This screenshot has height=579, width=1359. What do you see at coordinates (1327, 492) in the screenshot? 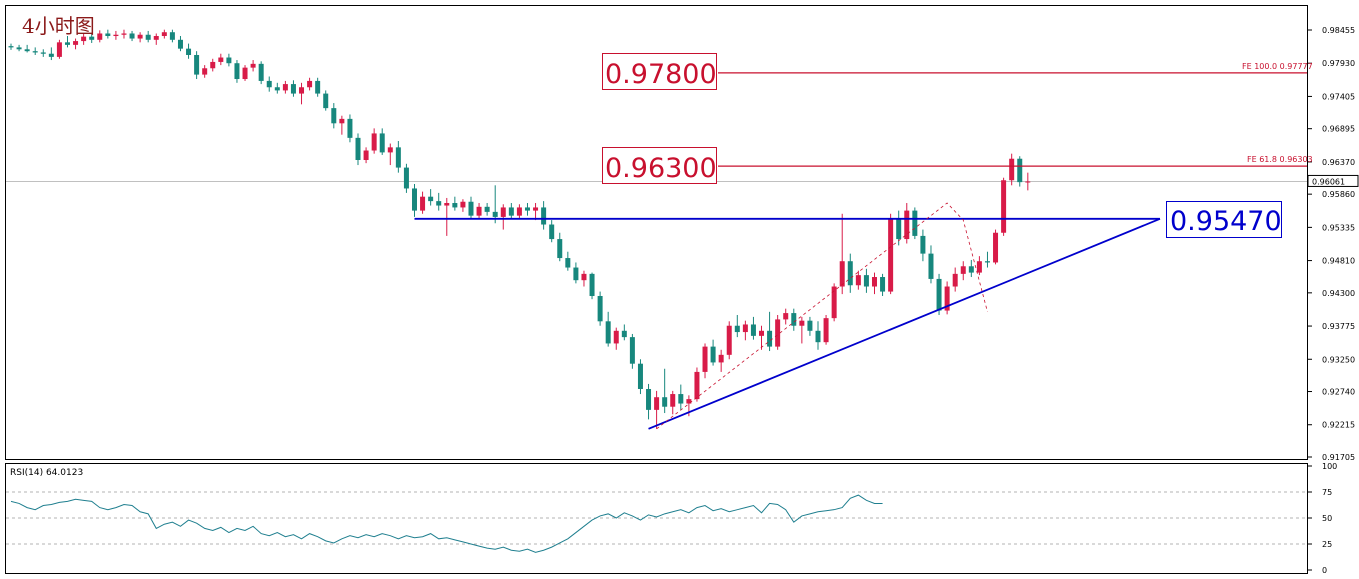
I see `rsi-tick-label: 75` at bounding box center [1327, 492].